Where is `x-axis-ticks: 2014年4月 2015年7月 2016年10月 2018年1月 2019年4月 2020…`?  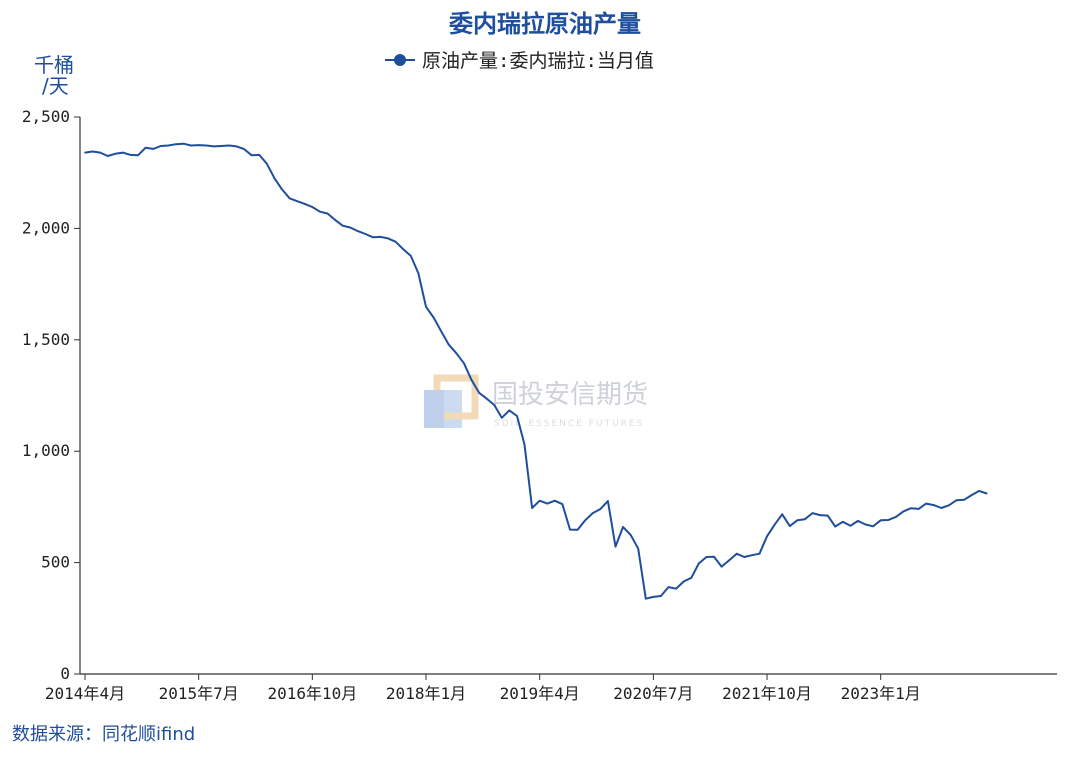
x-axis-ticks: 2014年4月 2015年7月 2016年10月 2018年1月 2019年4月 2020… is located at coordinates (483, 688).